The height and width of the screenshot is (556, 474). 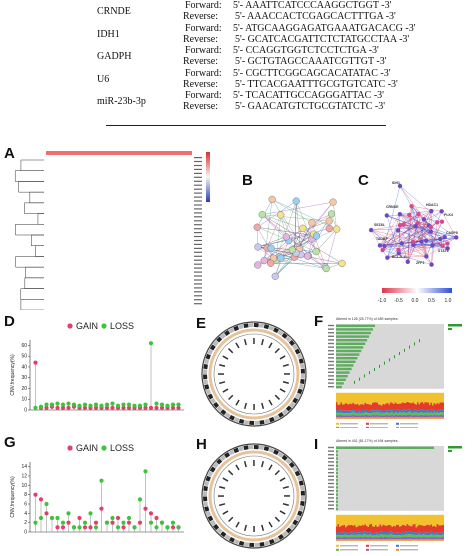 I want to click on correlation-scale-tick: -1.0, so click(x=382, y=301).